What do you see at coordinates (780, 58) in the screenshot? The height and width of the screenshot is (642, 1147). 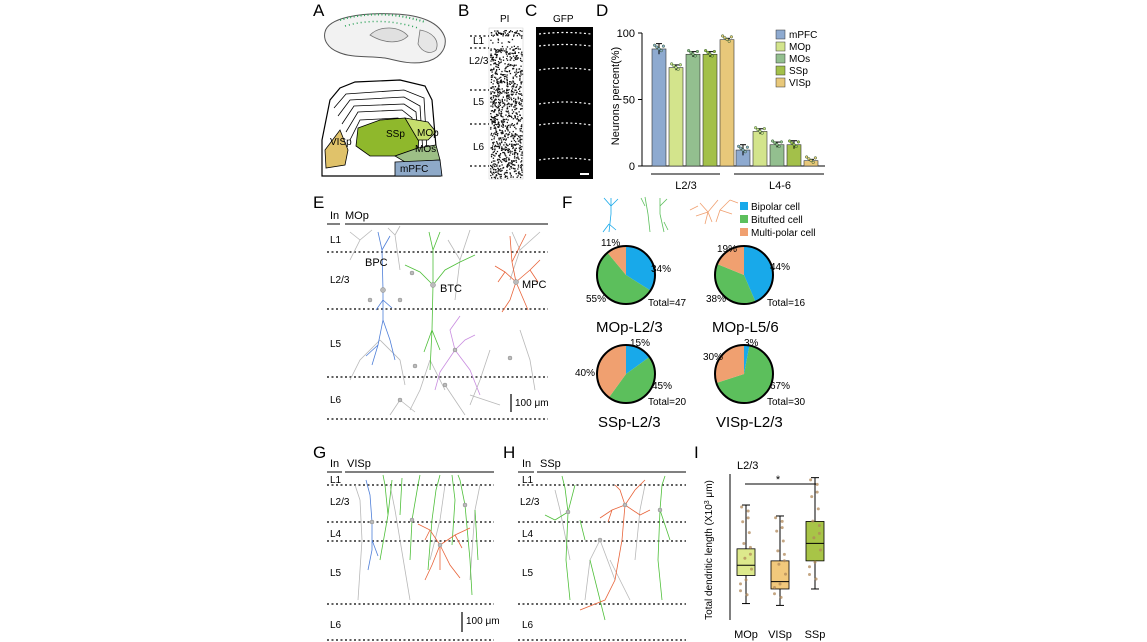 I see `d-legend-swatch-MOs` at bounding box center [780, 58].